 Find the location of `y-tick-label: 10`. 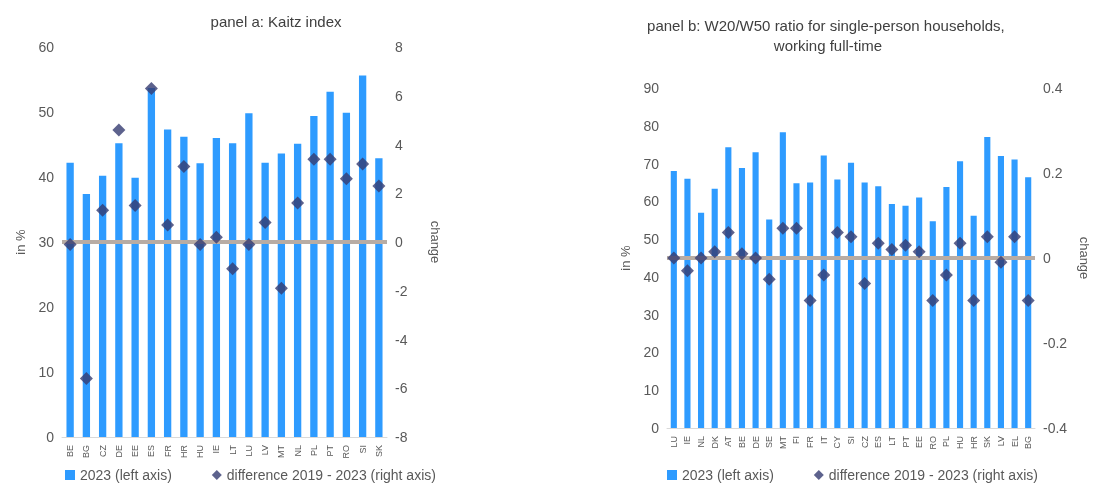

y-tick-label: 10 is located at coordinates (651, 390).